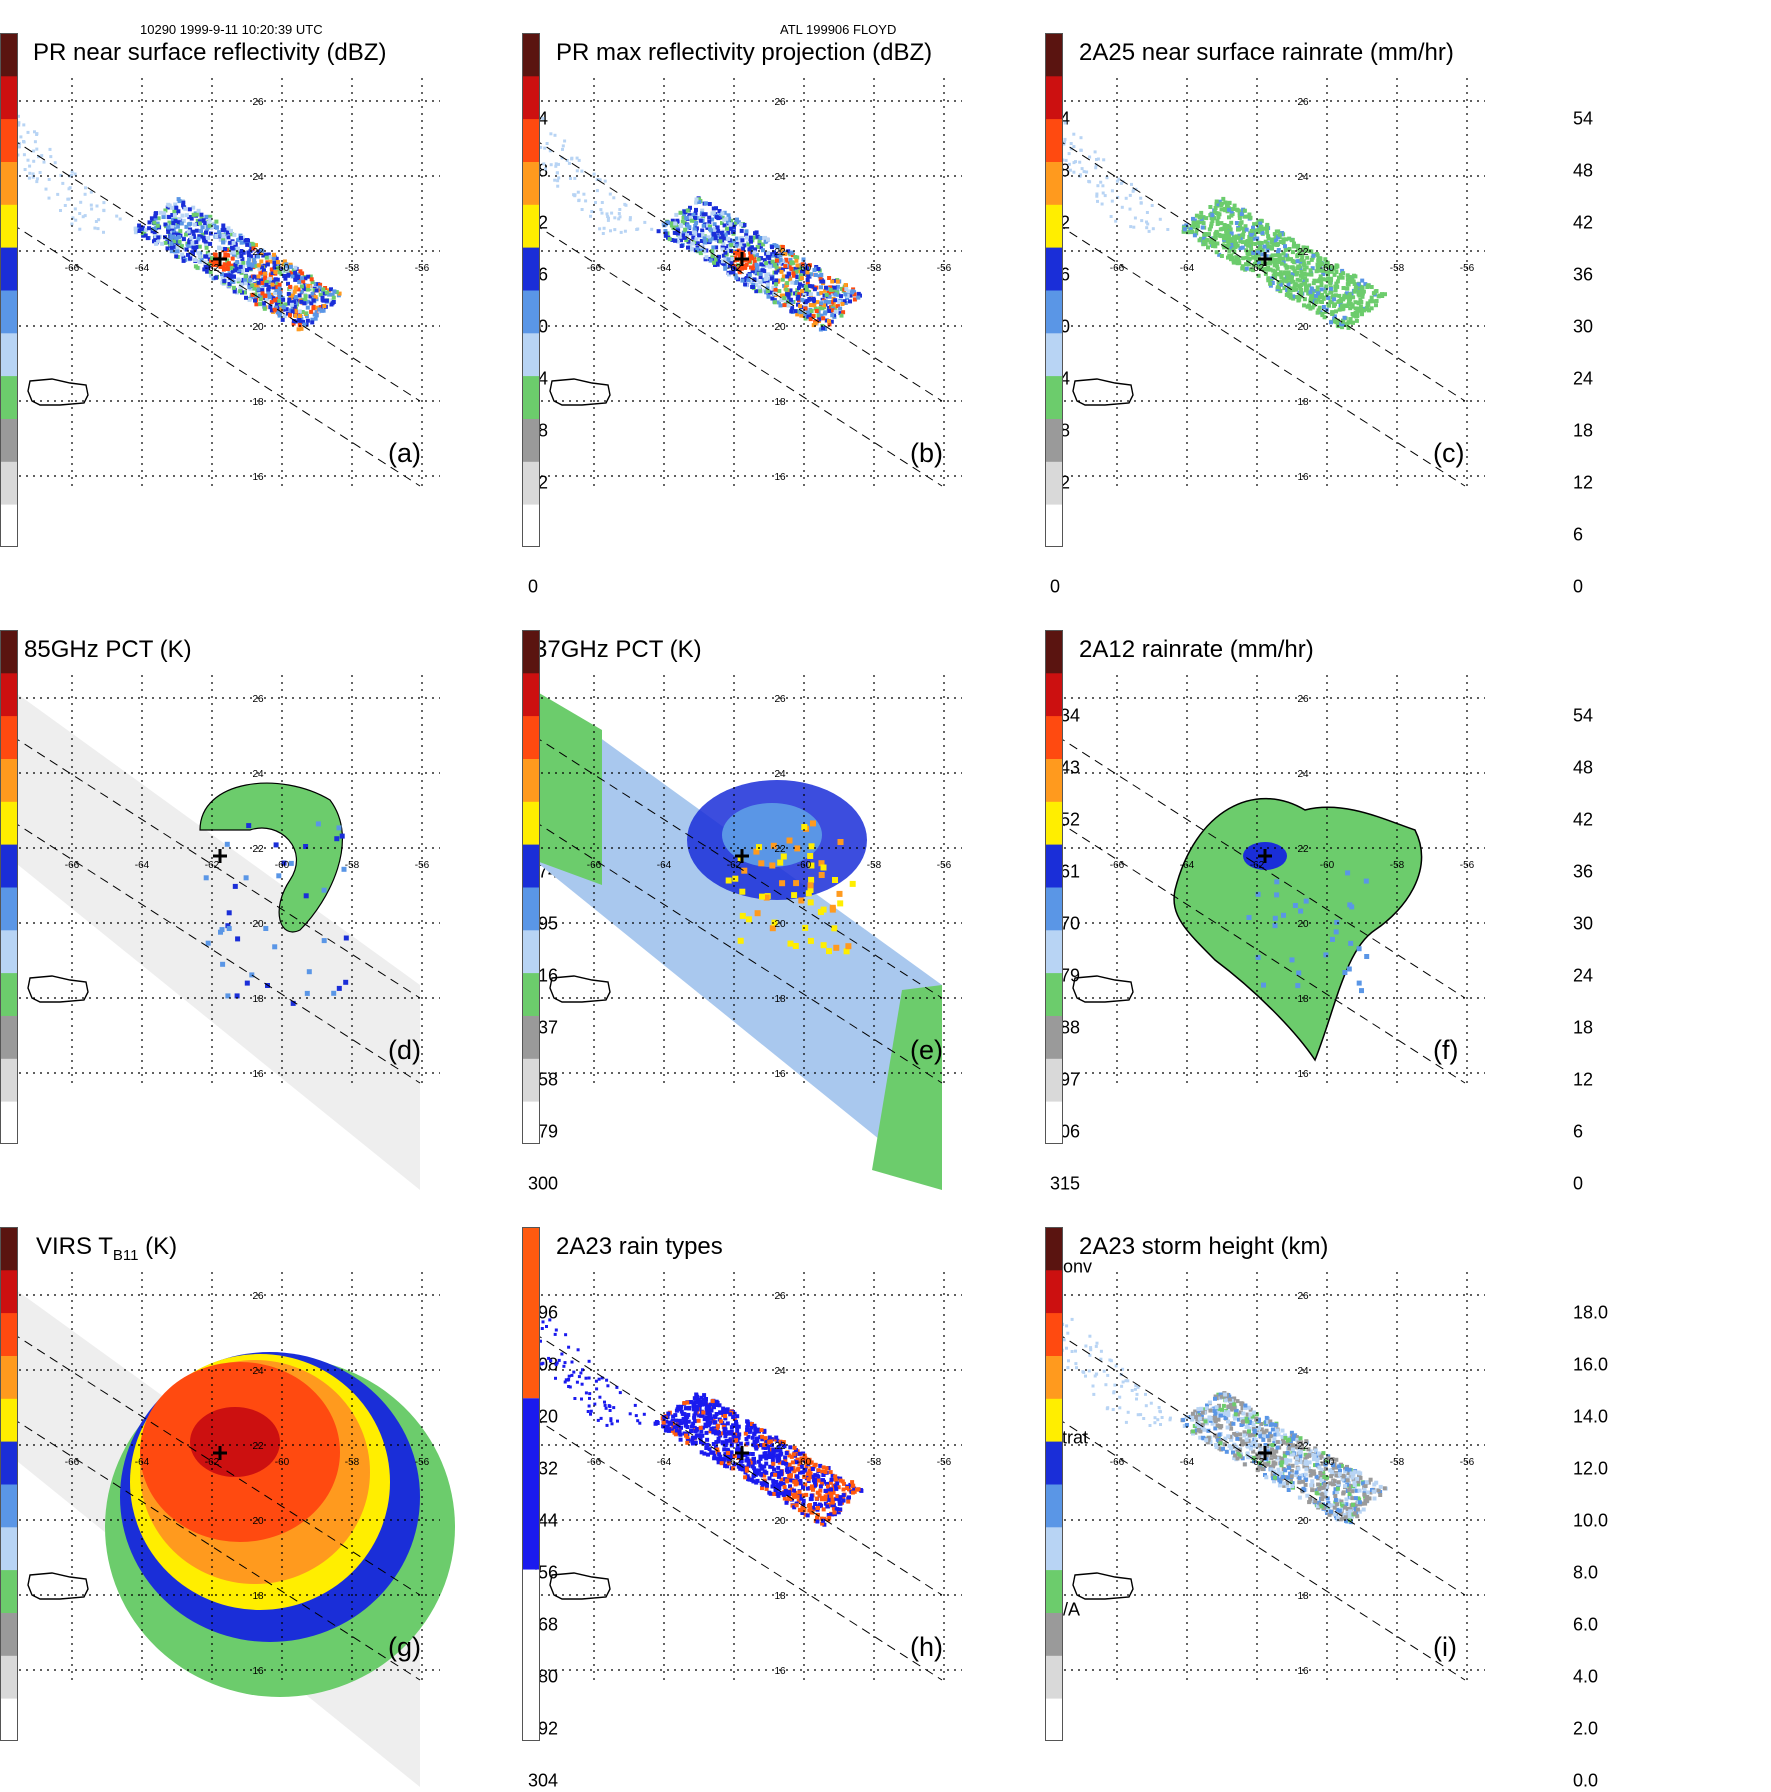 The width and height of the screenshot is (1771, 1792). I want to click on lat-tick-label: 24, so click(1303, 177).